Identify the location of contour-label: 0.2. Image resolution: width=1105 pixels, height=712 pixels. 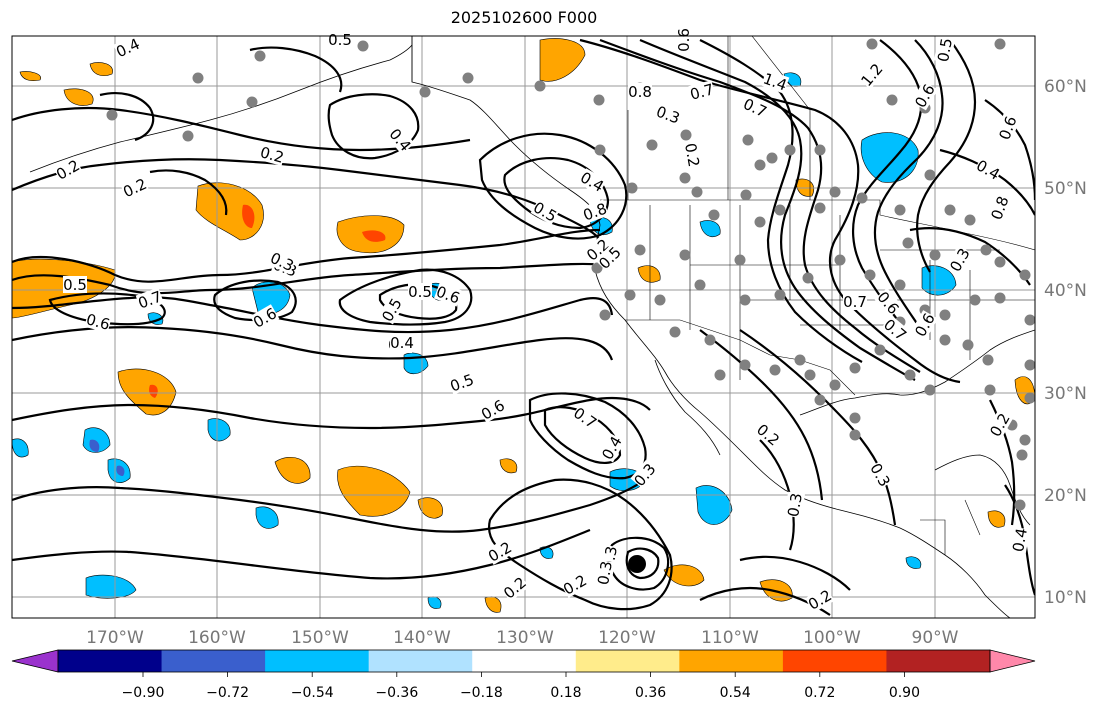
(692, 155).